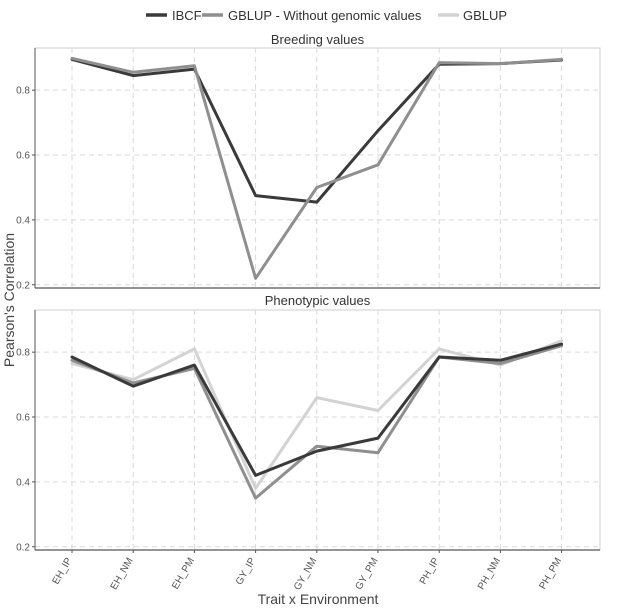 This screenshot has width=623, height=611. Describe the element at coordinates (318, 39) in the screenshot. I see `panel-title: Breeding values` at that location.